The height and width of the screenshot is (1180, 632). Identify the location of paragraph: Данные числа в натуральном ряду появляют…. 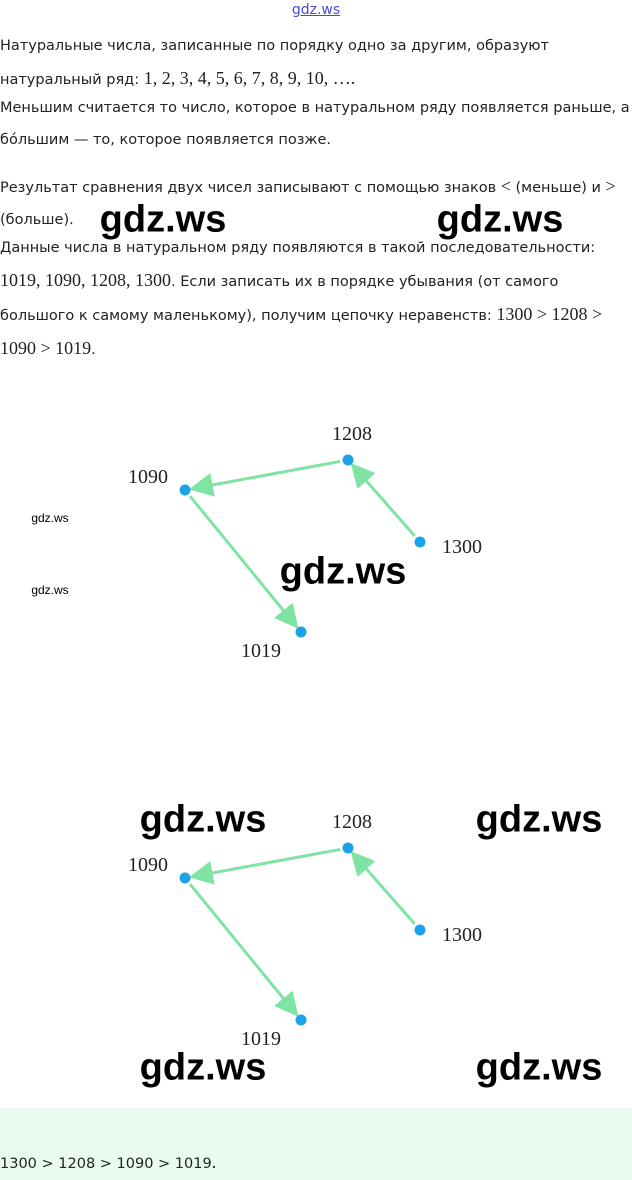
(316, 299).